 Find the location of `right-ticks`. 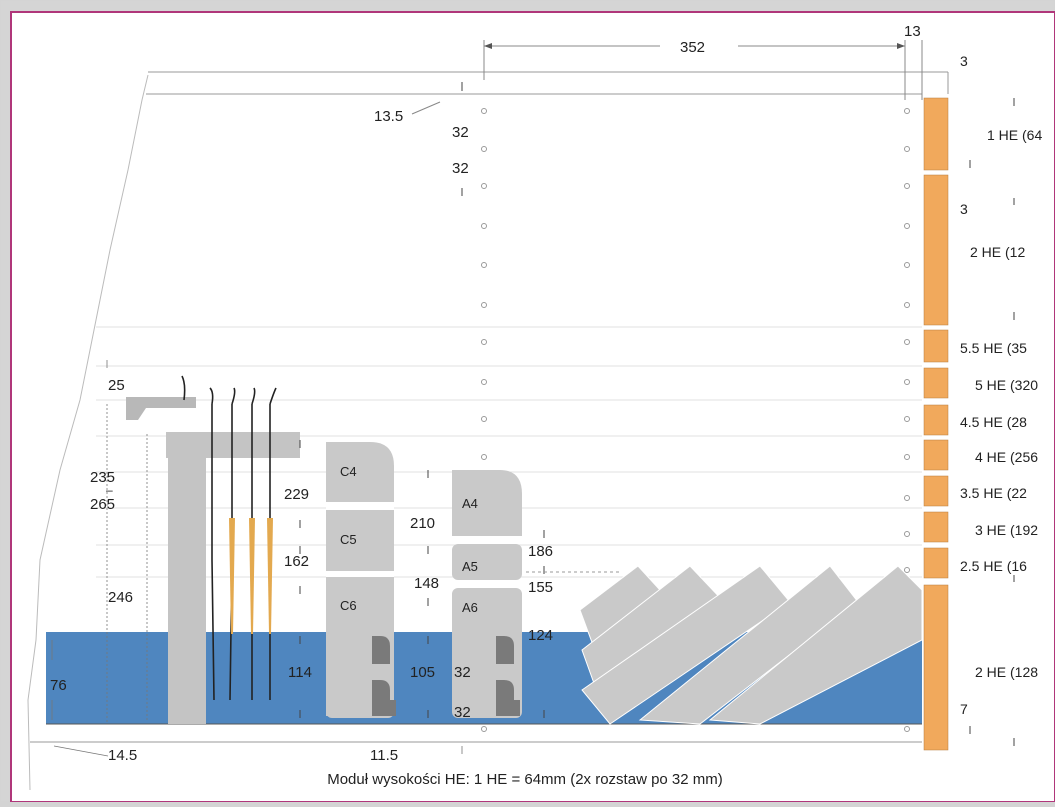

right-ticks is located at coordinates (992, 422).